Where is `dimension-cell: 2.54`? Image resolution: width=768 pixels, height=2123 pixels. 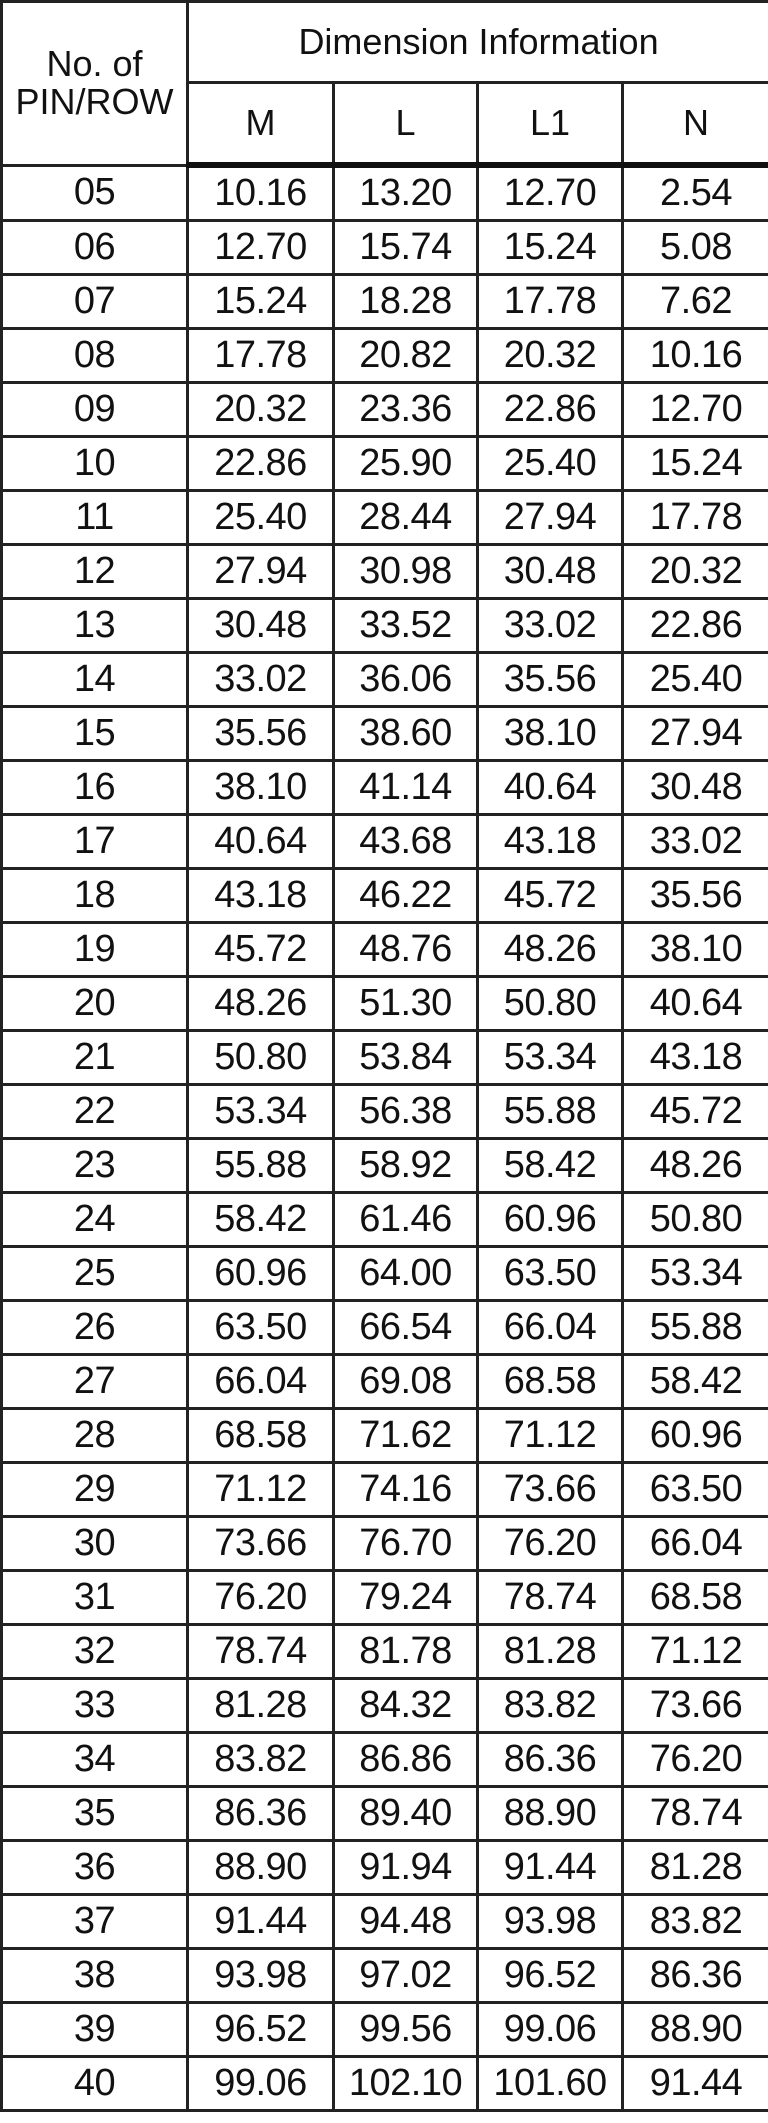
dimension-cell: 2.54 is located at coordinates (694, 192).